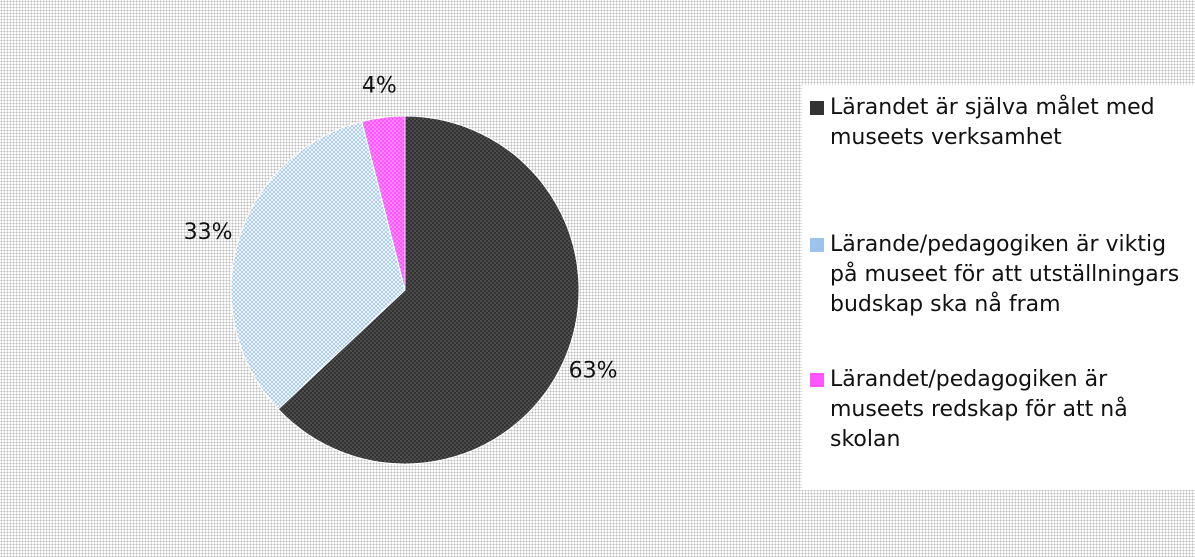  I want to click on data-label: 4%, so click(379, 86).